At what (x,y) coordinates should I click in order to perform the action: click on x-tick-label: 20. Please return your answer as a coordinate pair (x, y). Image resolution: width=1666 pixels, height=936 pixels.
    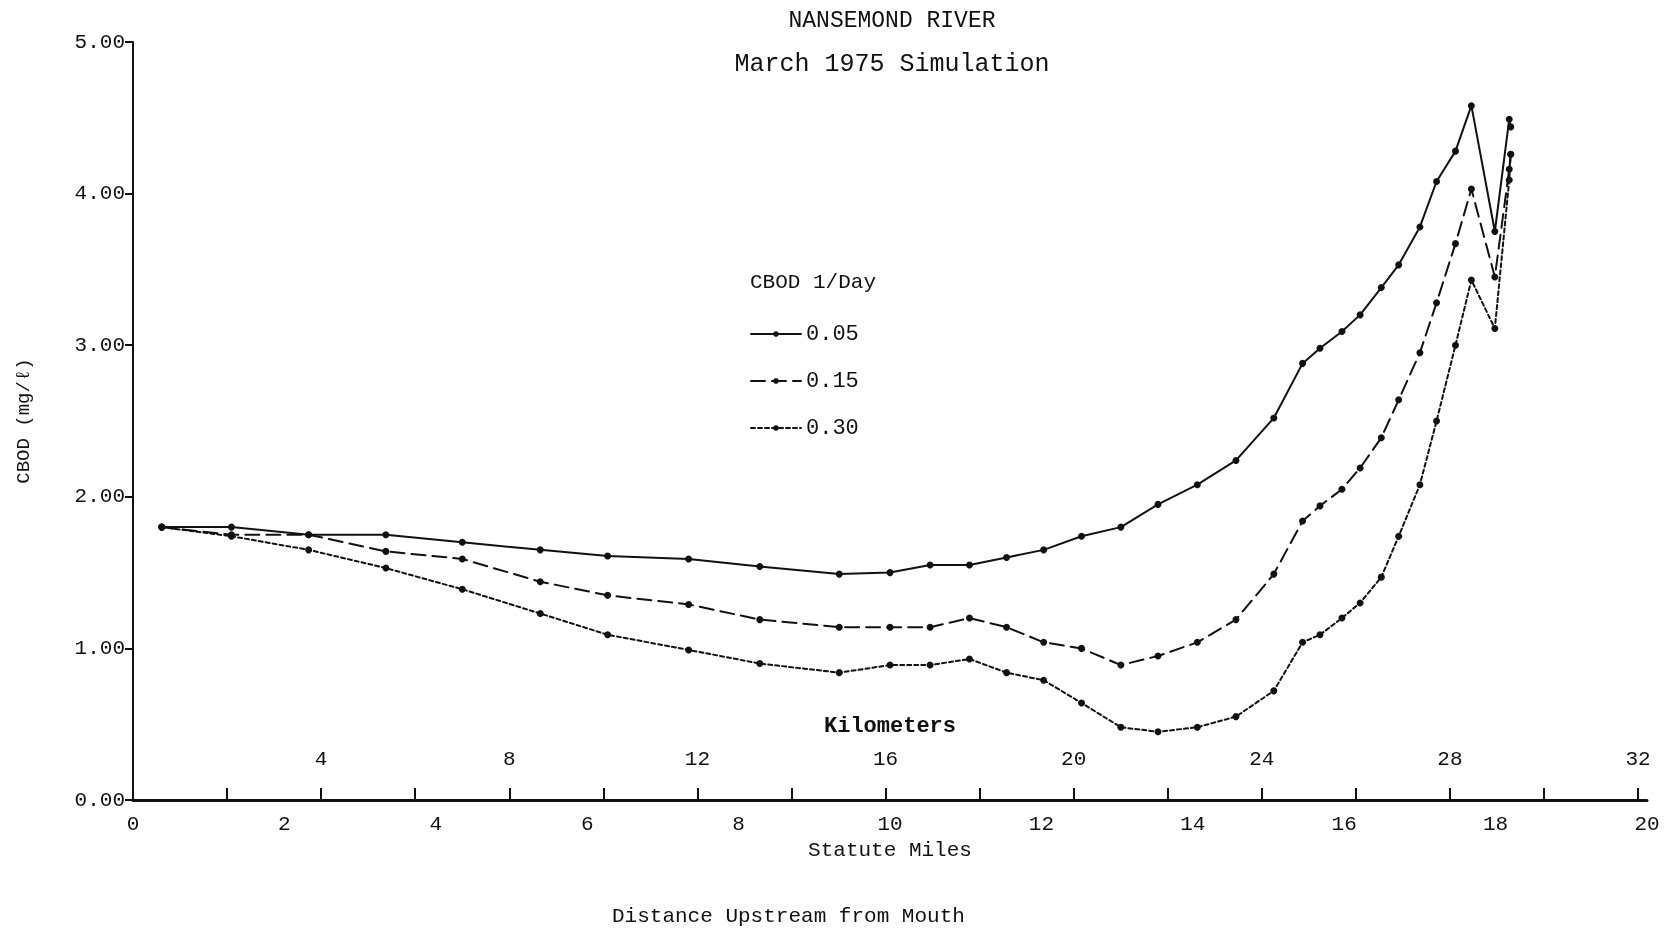
    Looking at the image, I should click on (1647, 824).